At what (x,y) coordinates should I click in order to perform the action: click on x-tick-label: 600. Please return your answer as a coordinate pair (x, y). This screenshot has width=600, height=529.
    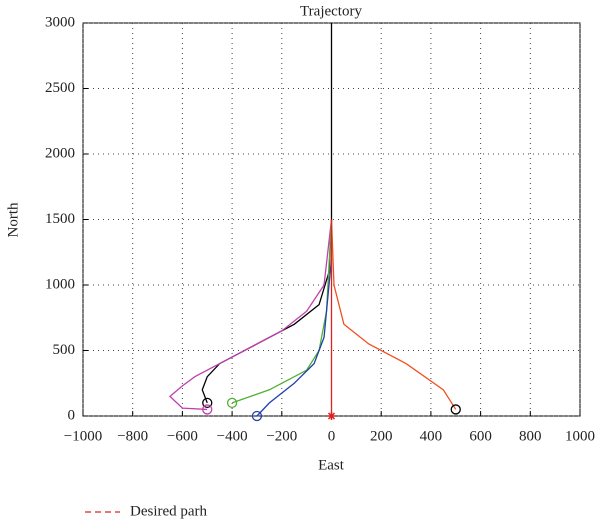
    Looking at the image, I should click on (480, 436).